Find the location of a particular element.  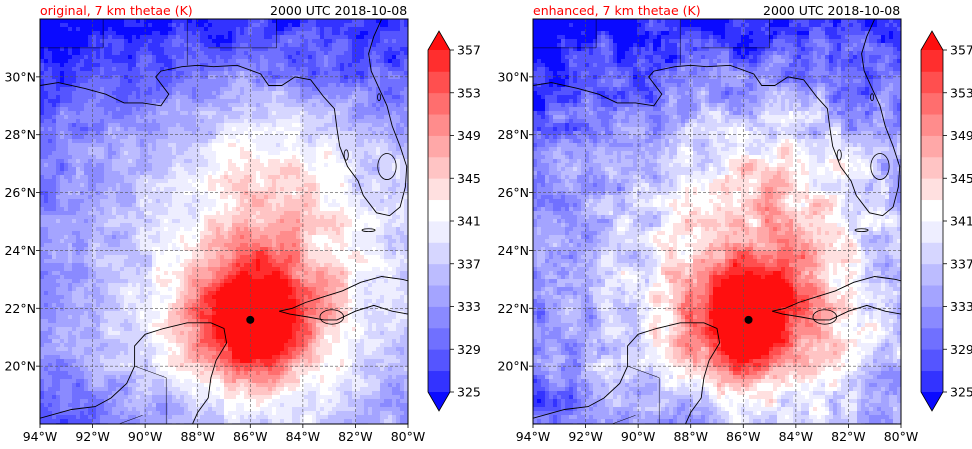

left-x-tick-label: 88°W is located at coordinates (197, 436).